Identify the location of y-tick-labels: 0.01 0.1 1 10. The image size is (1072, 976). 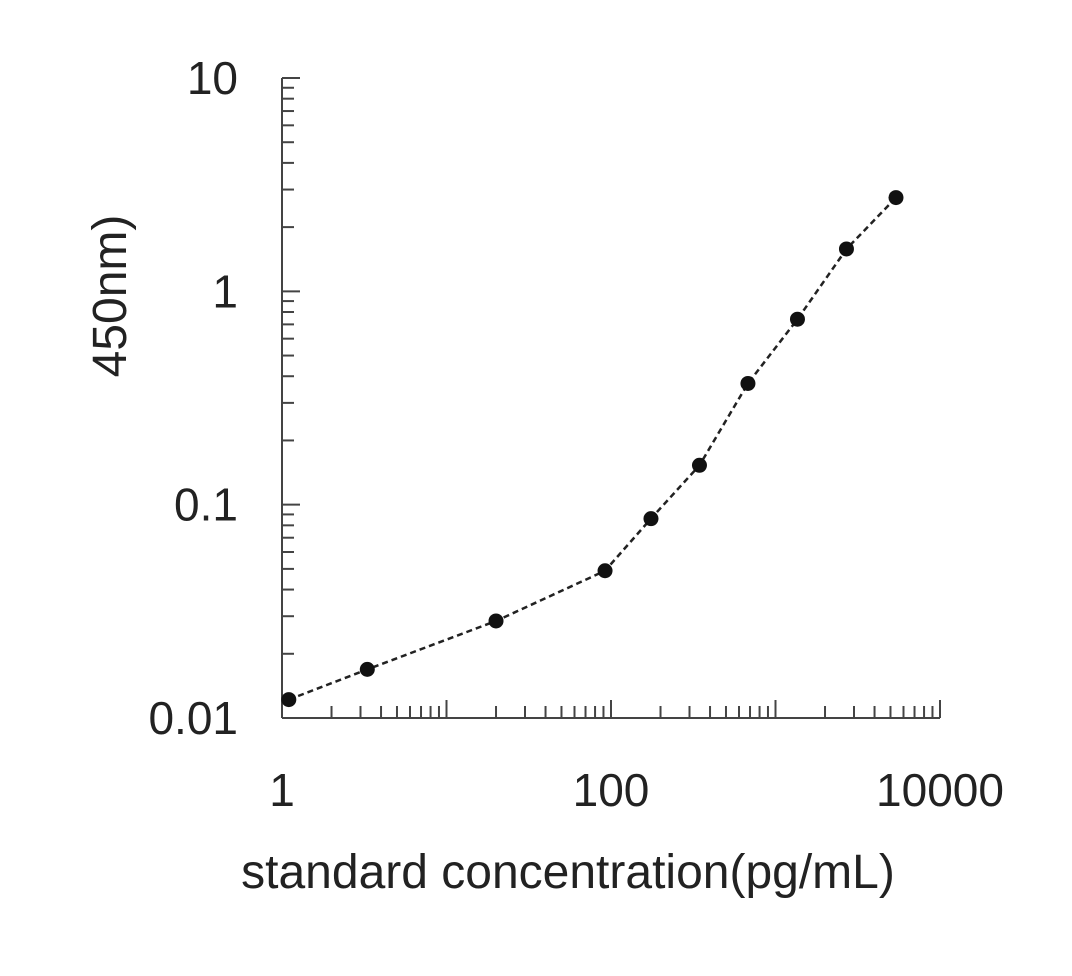
(193, 398).